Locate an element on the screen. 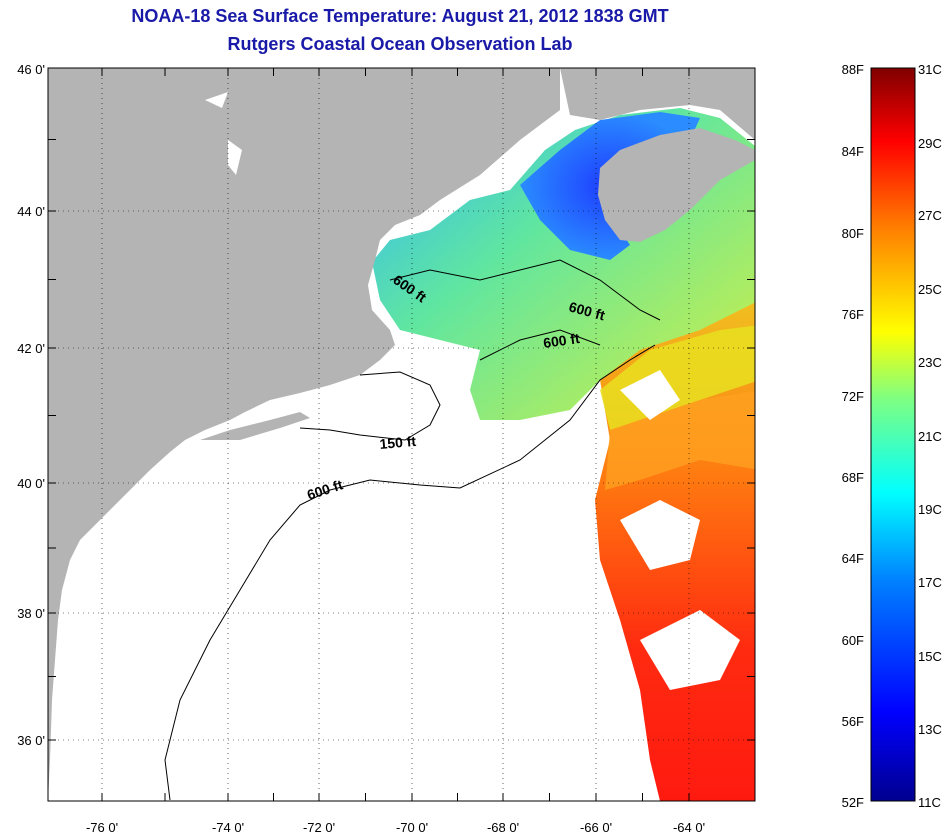 The width and height of the screenshot is (952, 840). lat-label: 42 0' is located at coordinates (31, 348).